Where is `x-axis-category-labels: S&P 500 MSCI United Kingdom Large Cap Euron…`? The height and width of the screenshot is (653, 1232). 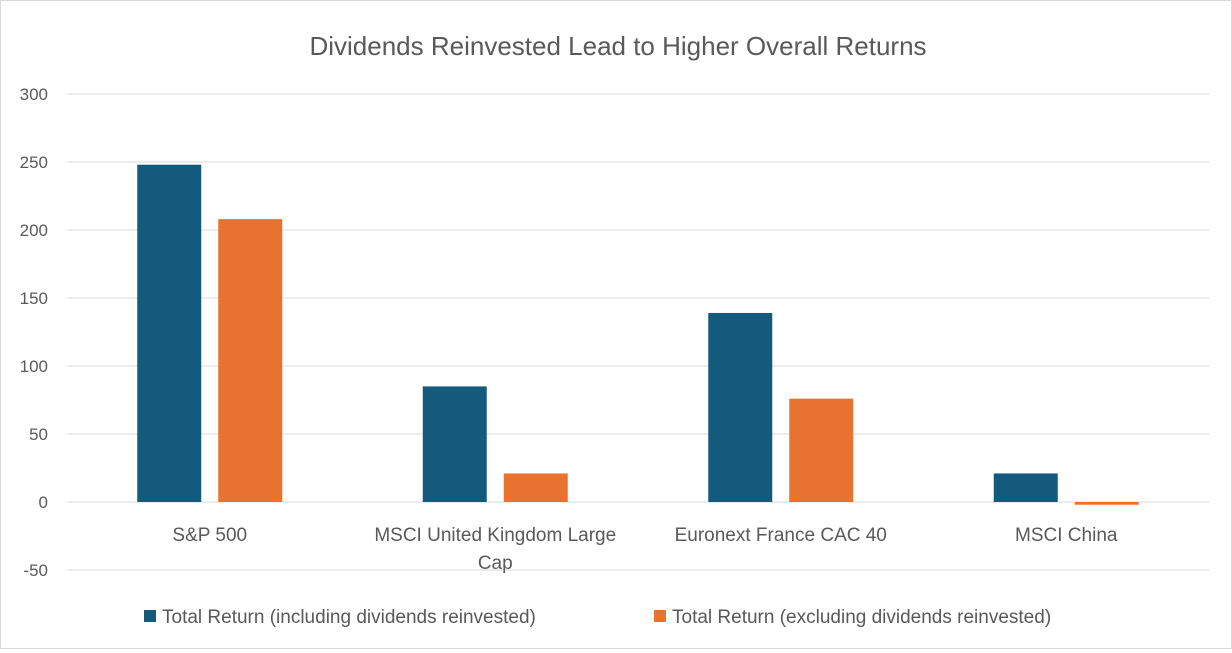
x-axis-category-labels: S&P 500 MSCI United Kingdom Large Cap Euron… is located at coordinates (644, 549).